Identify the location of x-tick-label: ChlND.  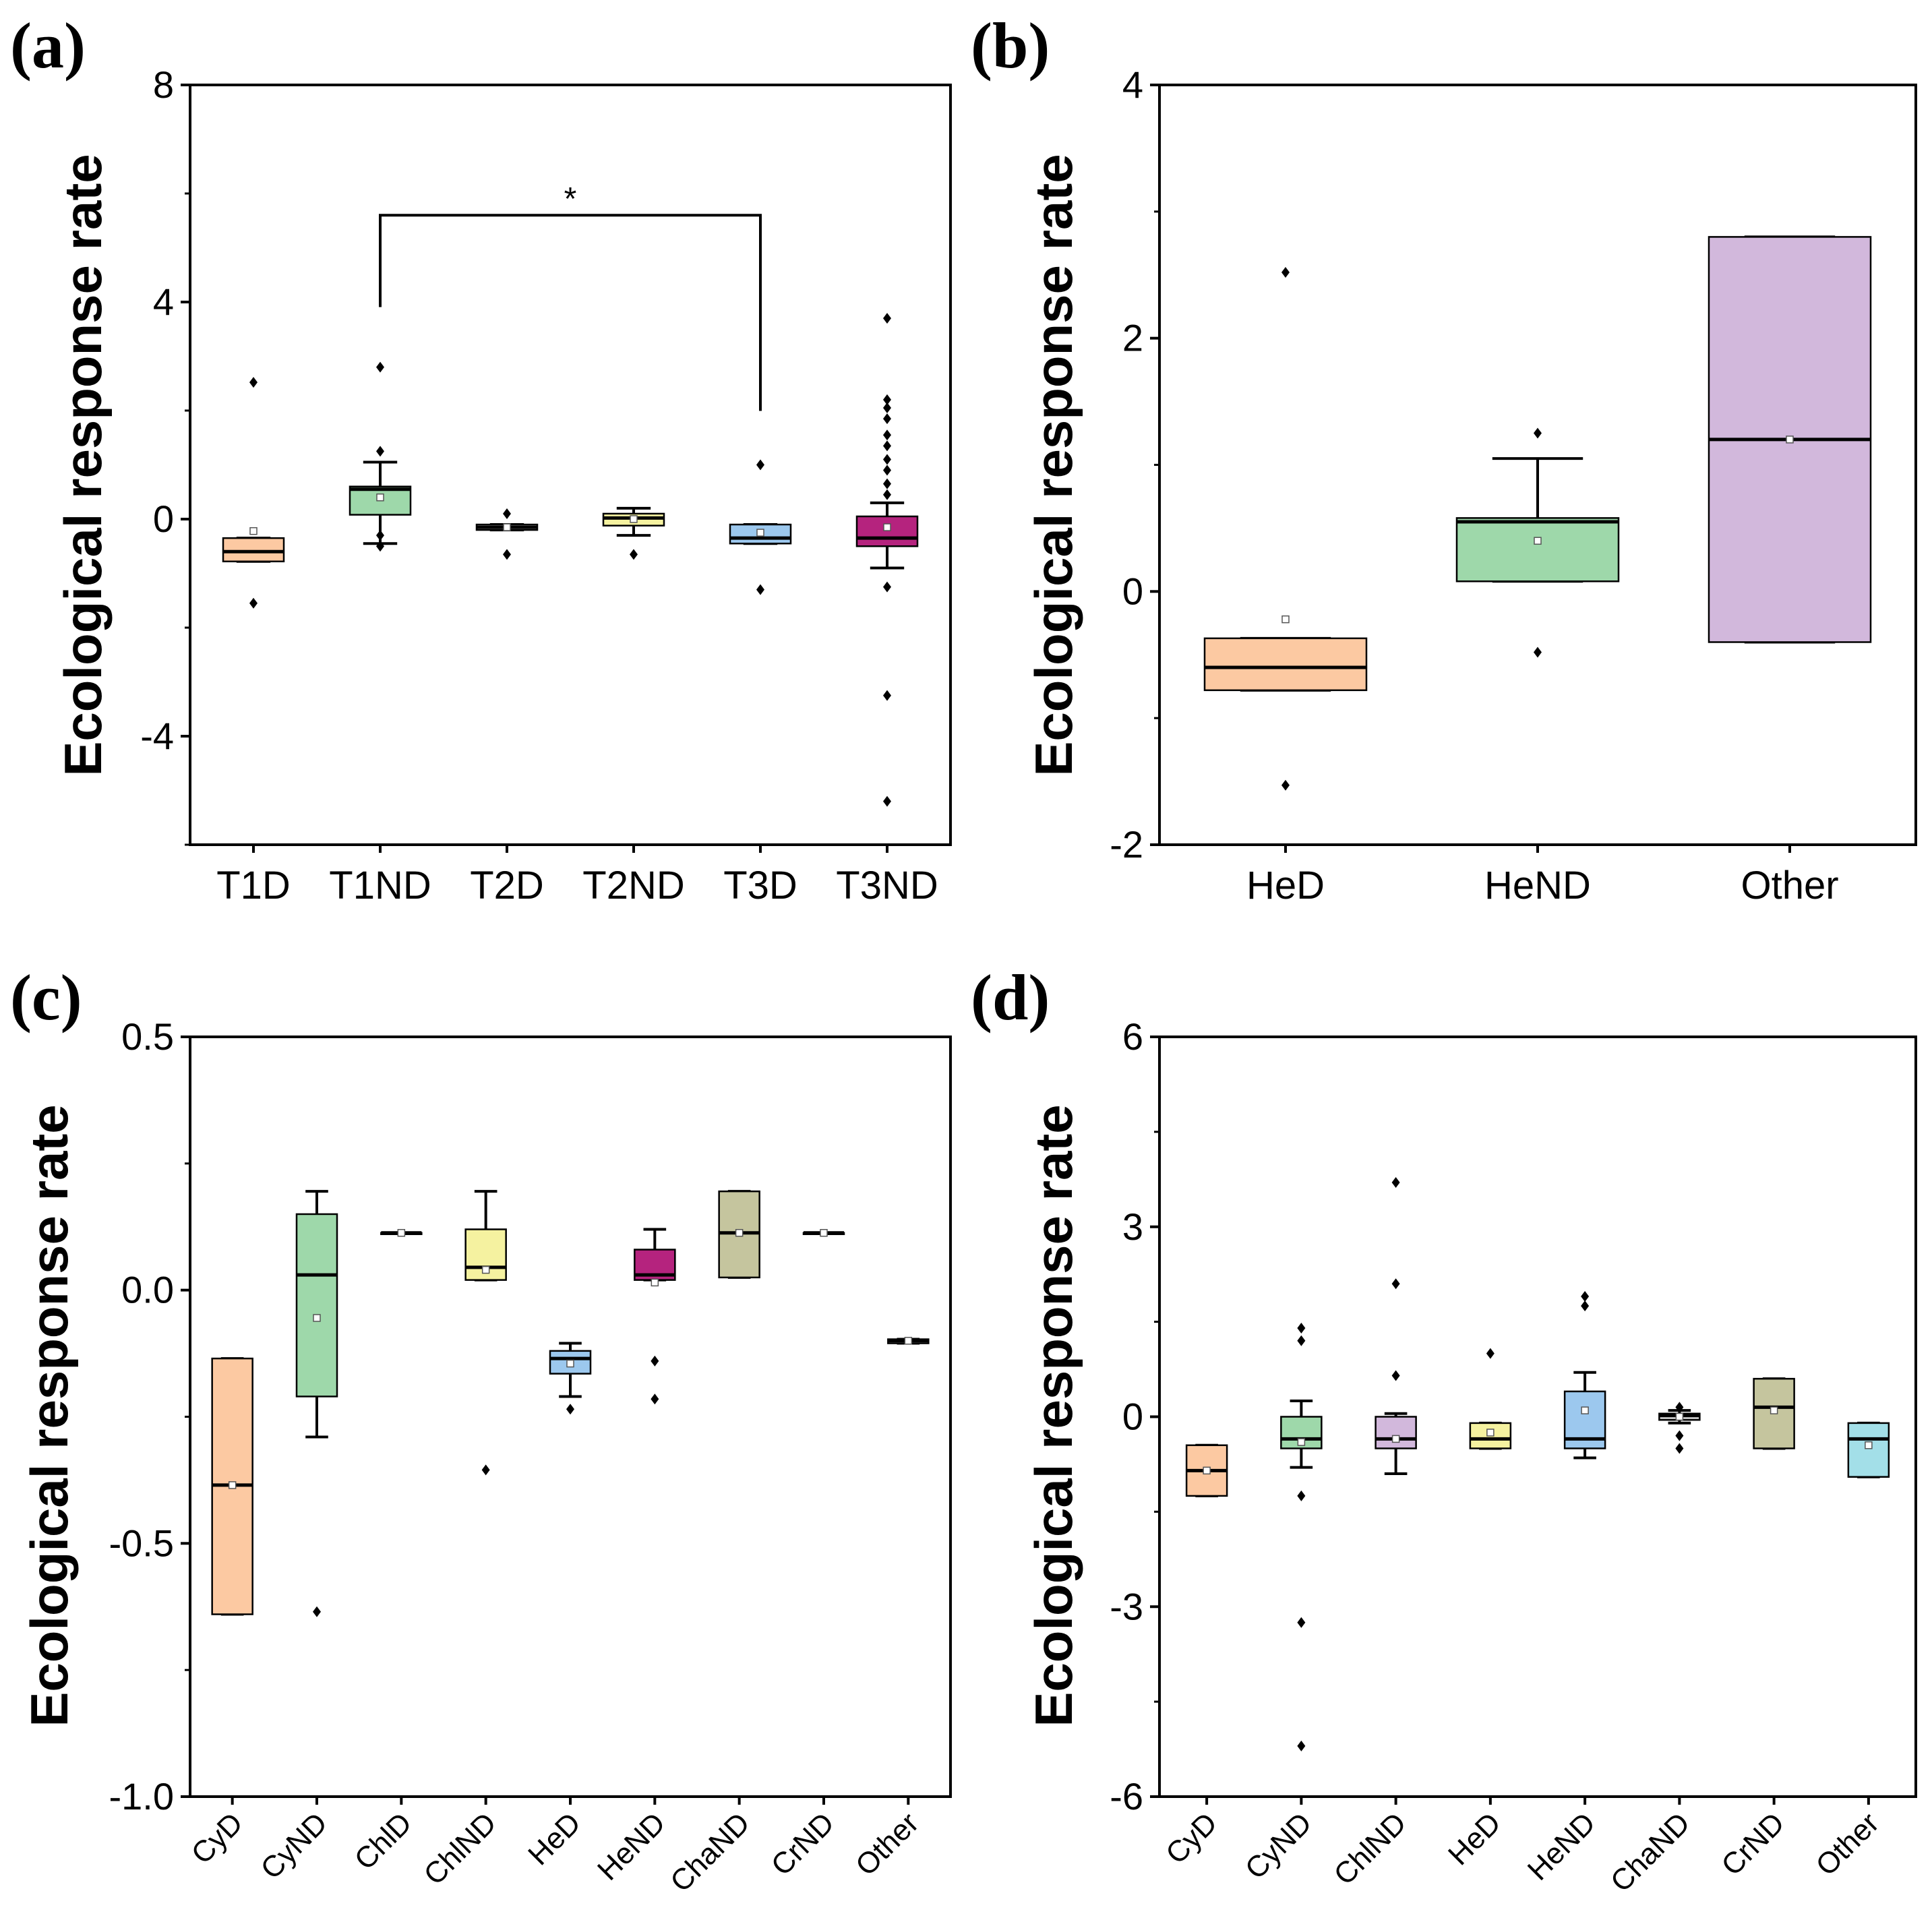
(1369, 1848).